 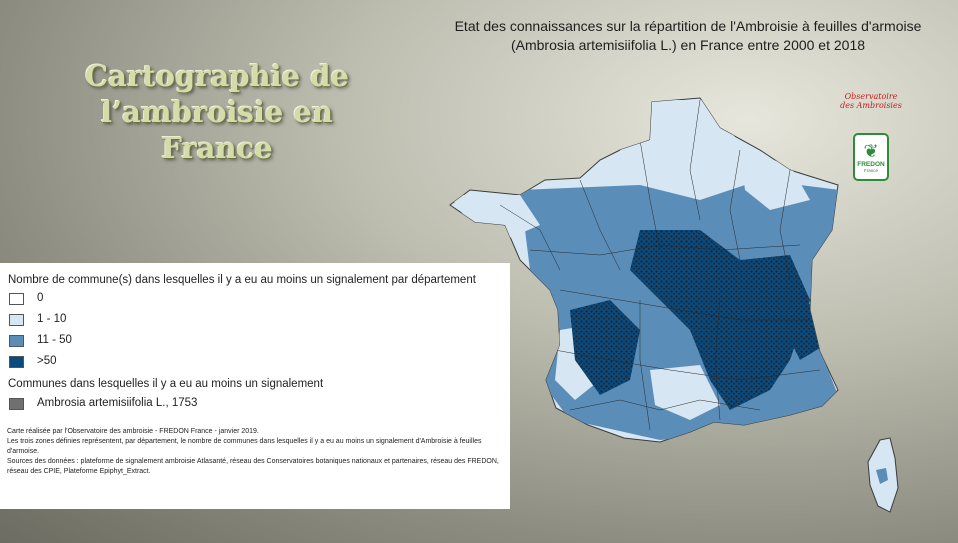 I want to click on zone-1-10-northeast, so click(x=775, y=180).